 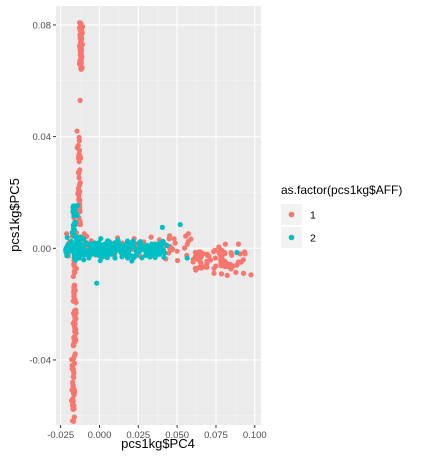 What do you see at coordinates (42, 25) in the screenshot?
I see `y-tick-label: 0.08` at bounding box center [42, 25].